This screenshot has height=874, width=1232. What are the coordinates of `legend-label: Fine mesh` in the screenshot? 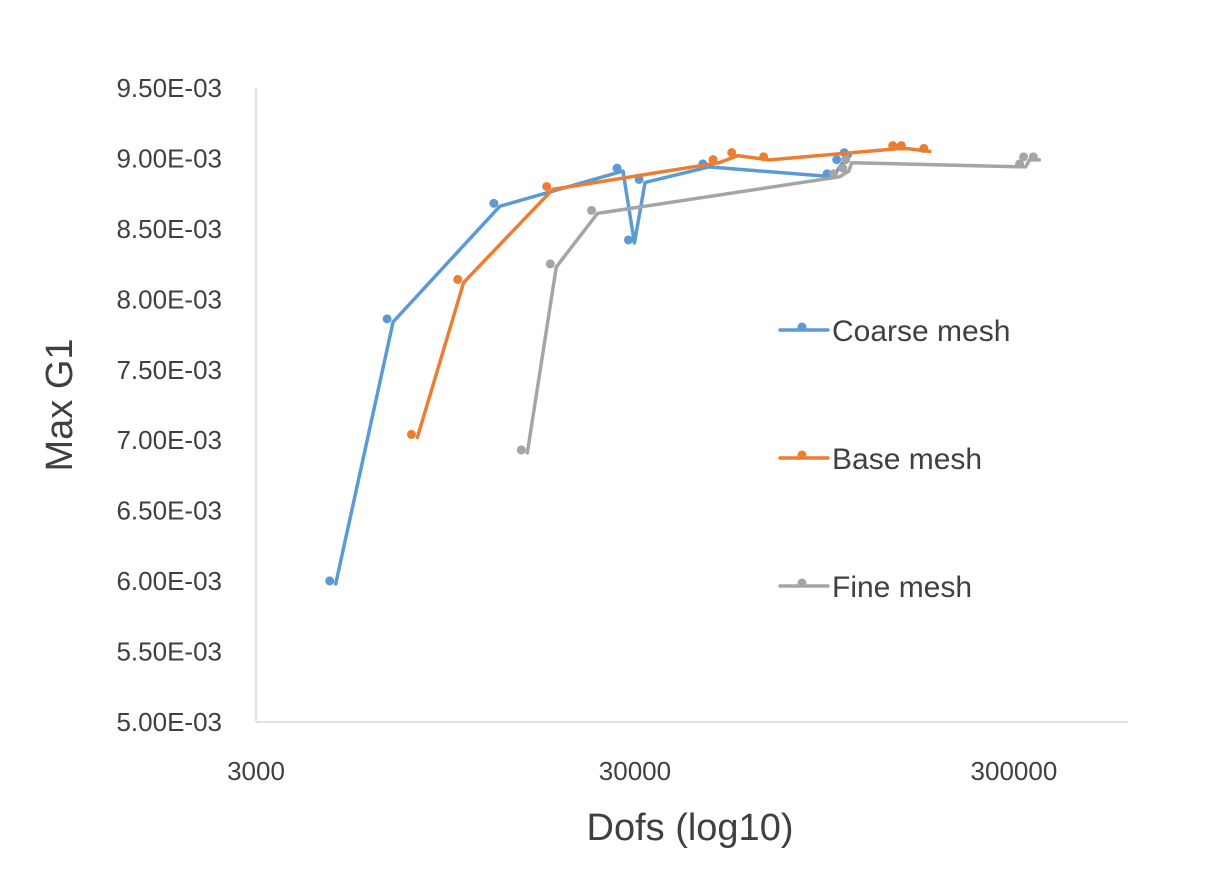 It's located at (902, 587).